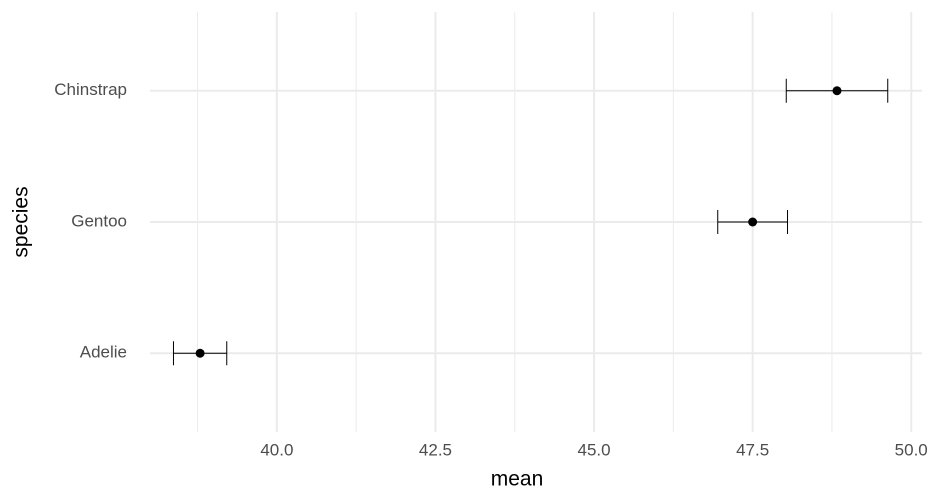 The image size is (936, 504). What do you see at coordinates (276, 449) in the screenshot?
I see `x-tick-label: 40.0` at bounding box center [276, 449].